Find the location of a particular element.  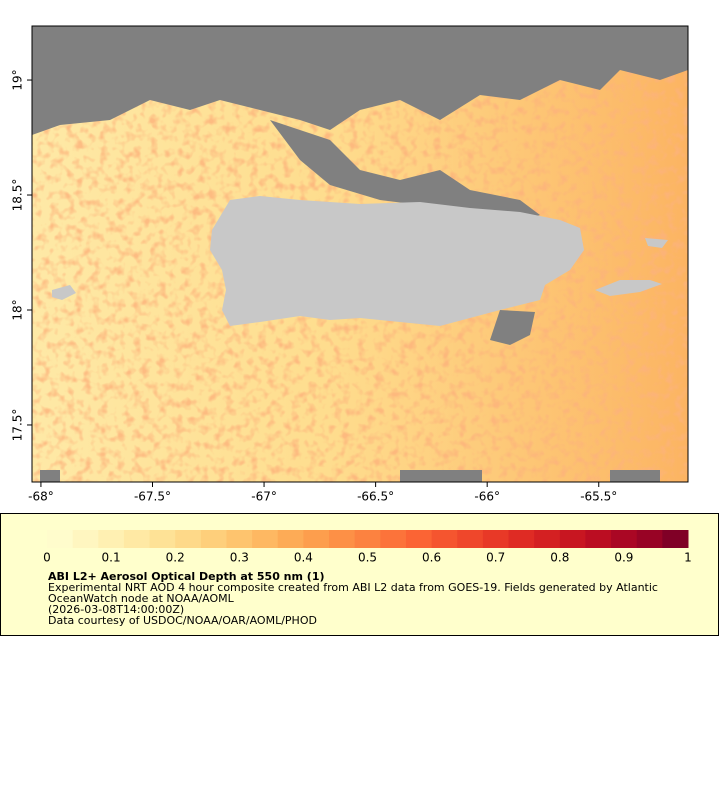

colorbar: 0 0.1 0.2 0.3 0.4 0.5 0.6 0.7 0.8 0.9 1 is located at coordinates (367, 547).